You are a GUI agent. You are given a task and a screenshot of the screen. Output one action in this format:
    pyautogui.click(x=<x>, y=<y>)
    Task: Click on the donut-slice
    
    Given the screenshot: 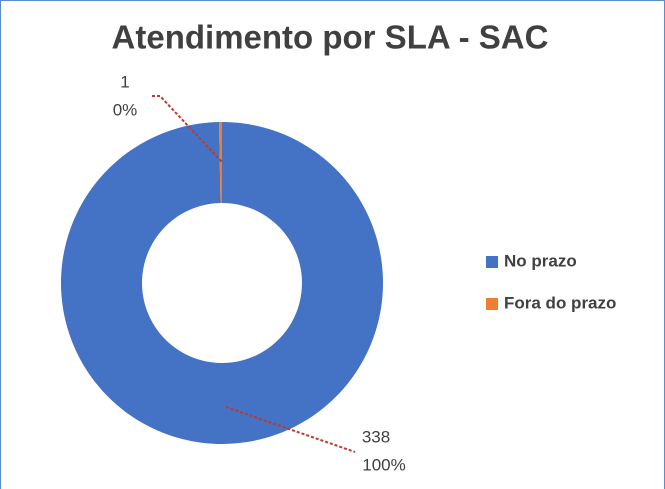 What is the action you would take?
    pyautogui.click(x=220, y=163)
    